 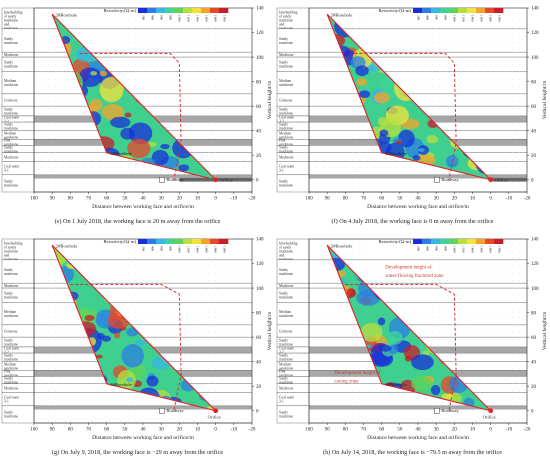 I want to click on colorbar-tick-label: 1000, so click(x=455, y=18).